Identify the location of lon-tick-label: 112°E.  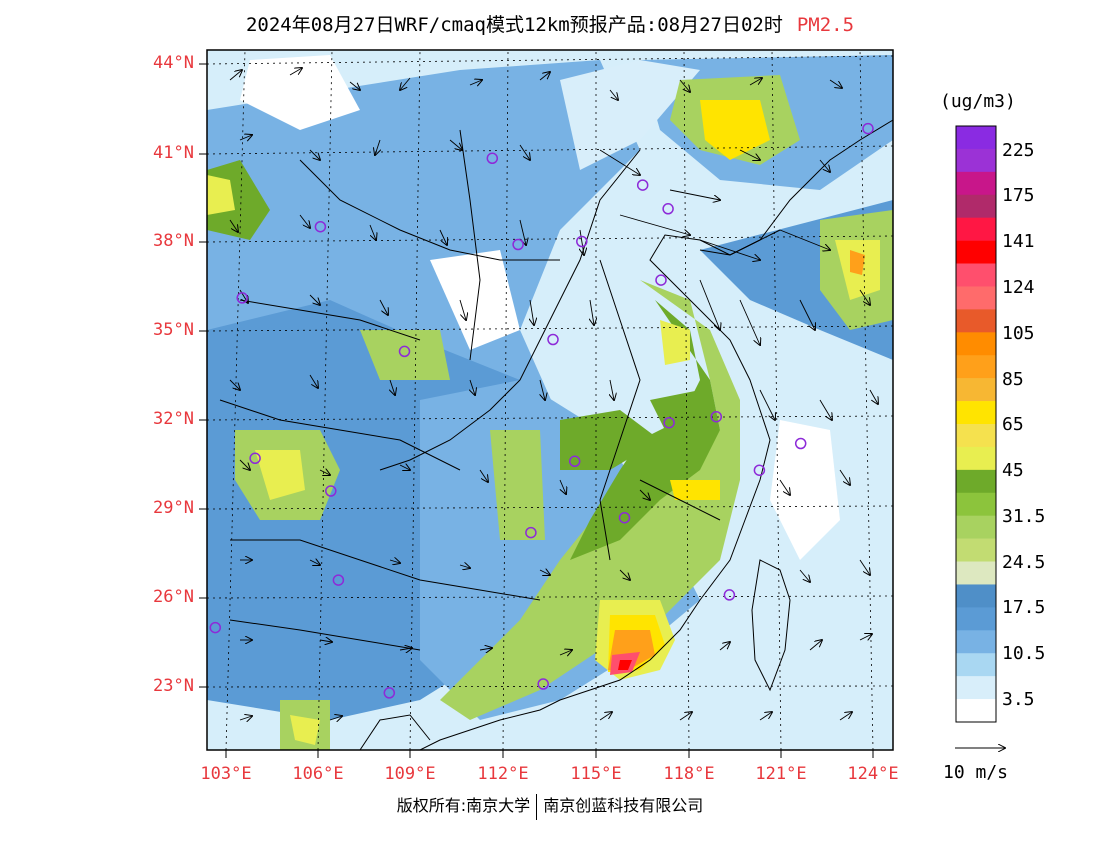
(503, 774).